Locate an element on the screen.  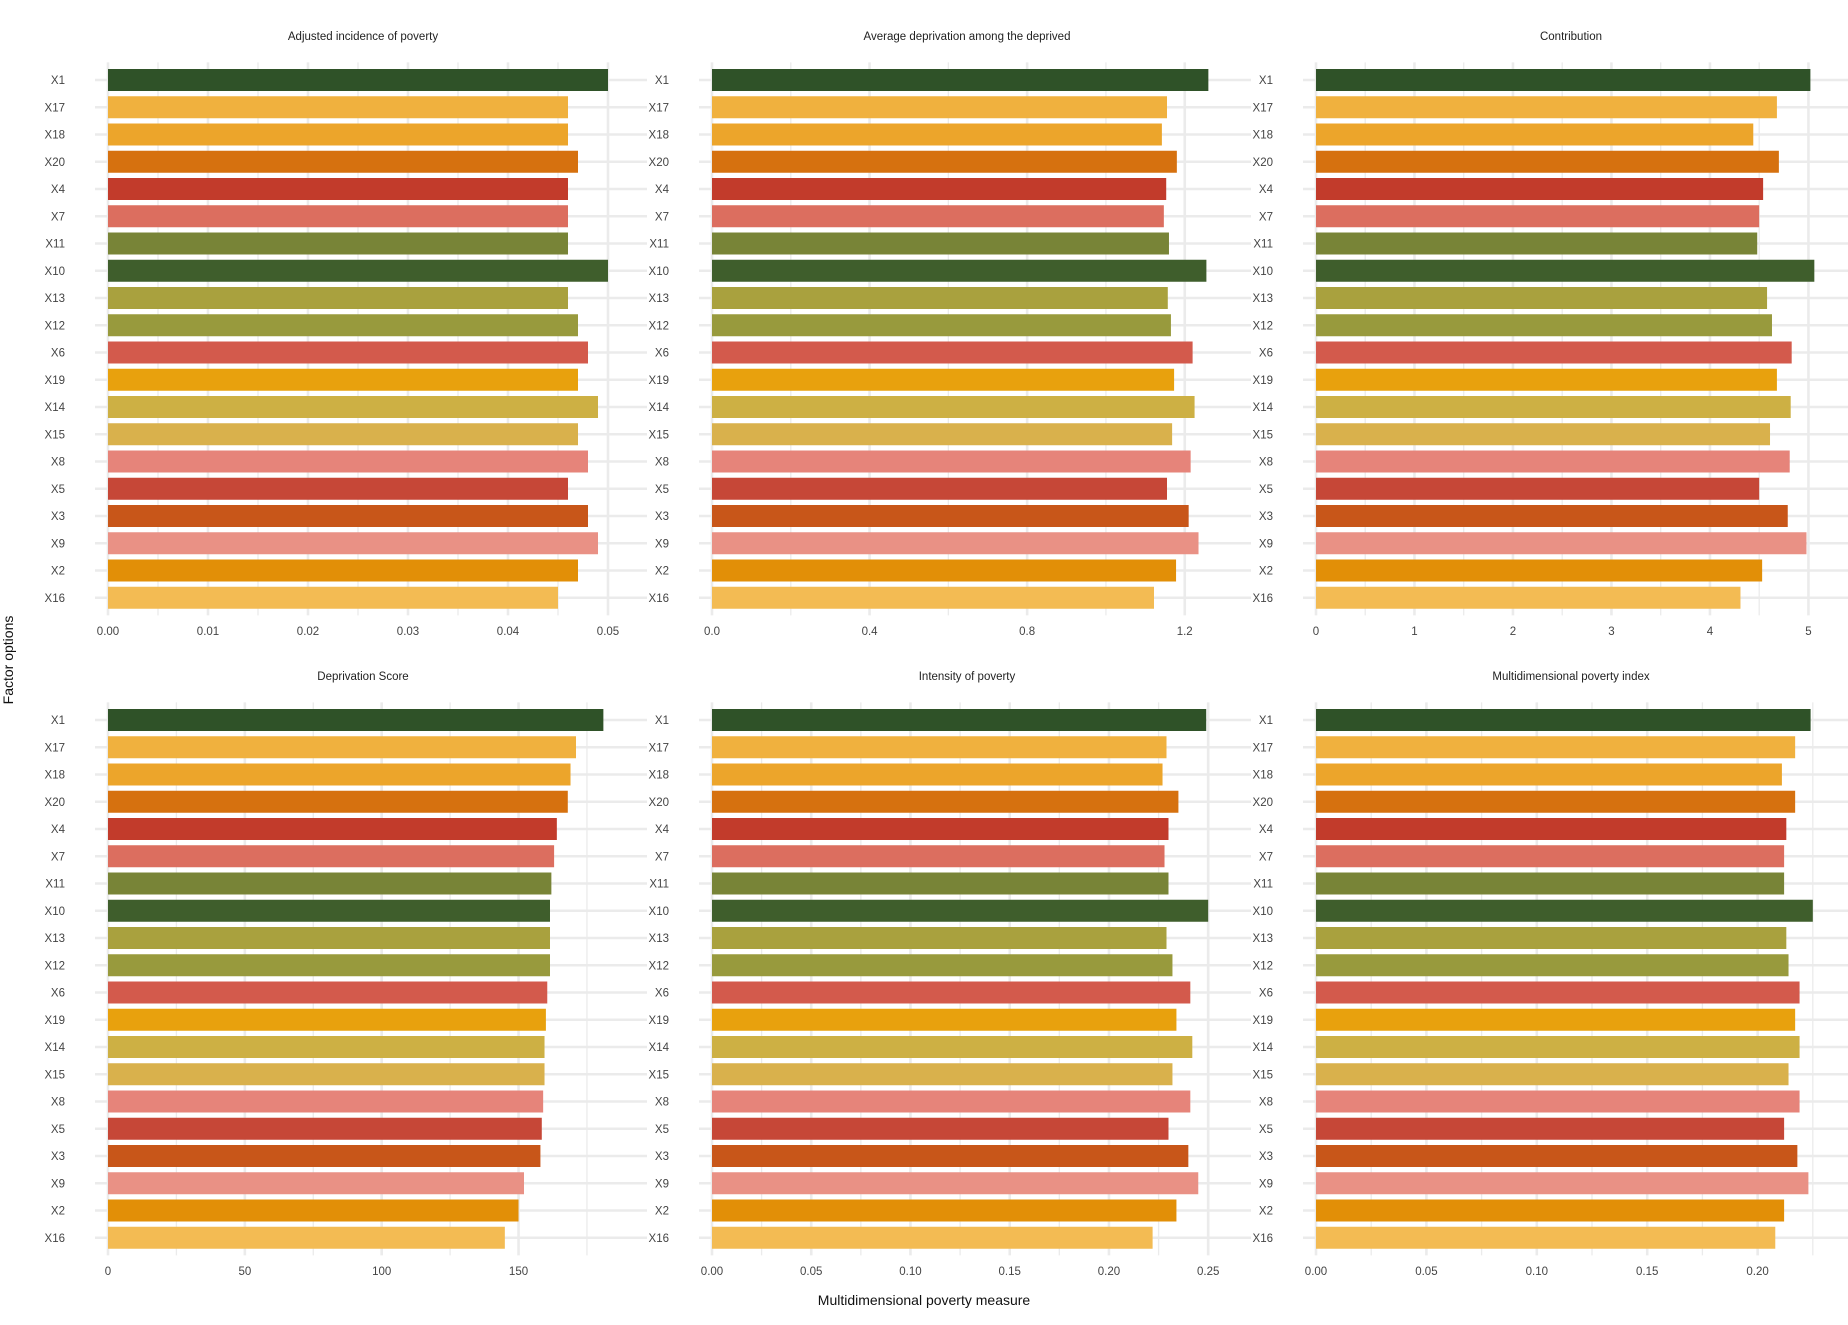
category-label: X18 is located at coordinates (1263, 776).